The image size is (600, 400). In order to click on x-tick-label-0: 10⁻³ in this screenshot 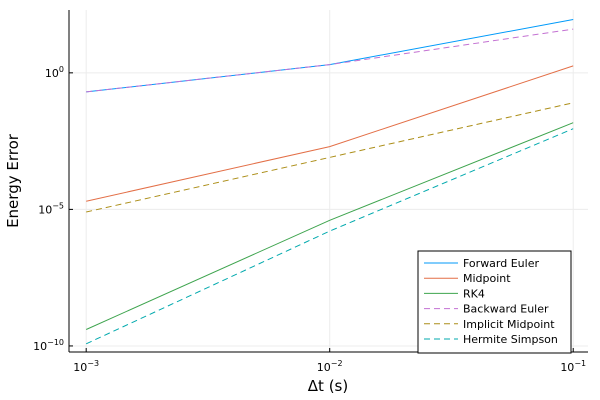, I will do `click(86, 366)`.